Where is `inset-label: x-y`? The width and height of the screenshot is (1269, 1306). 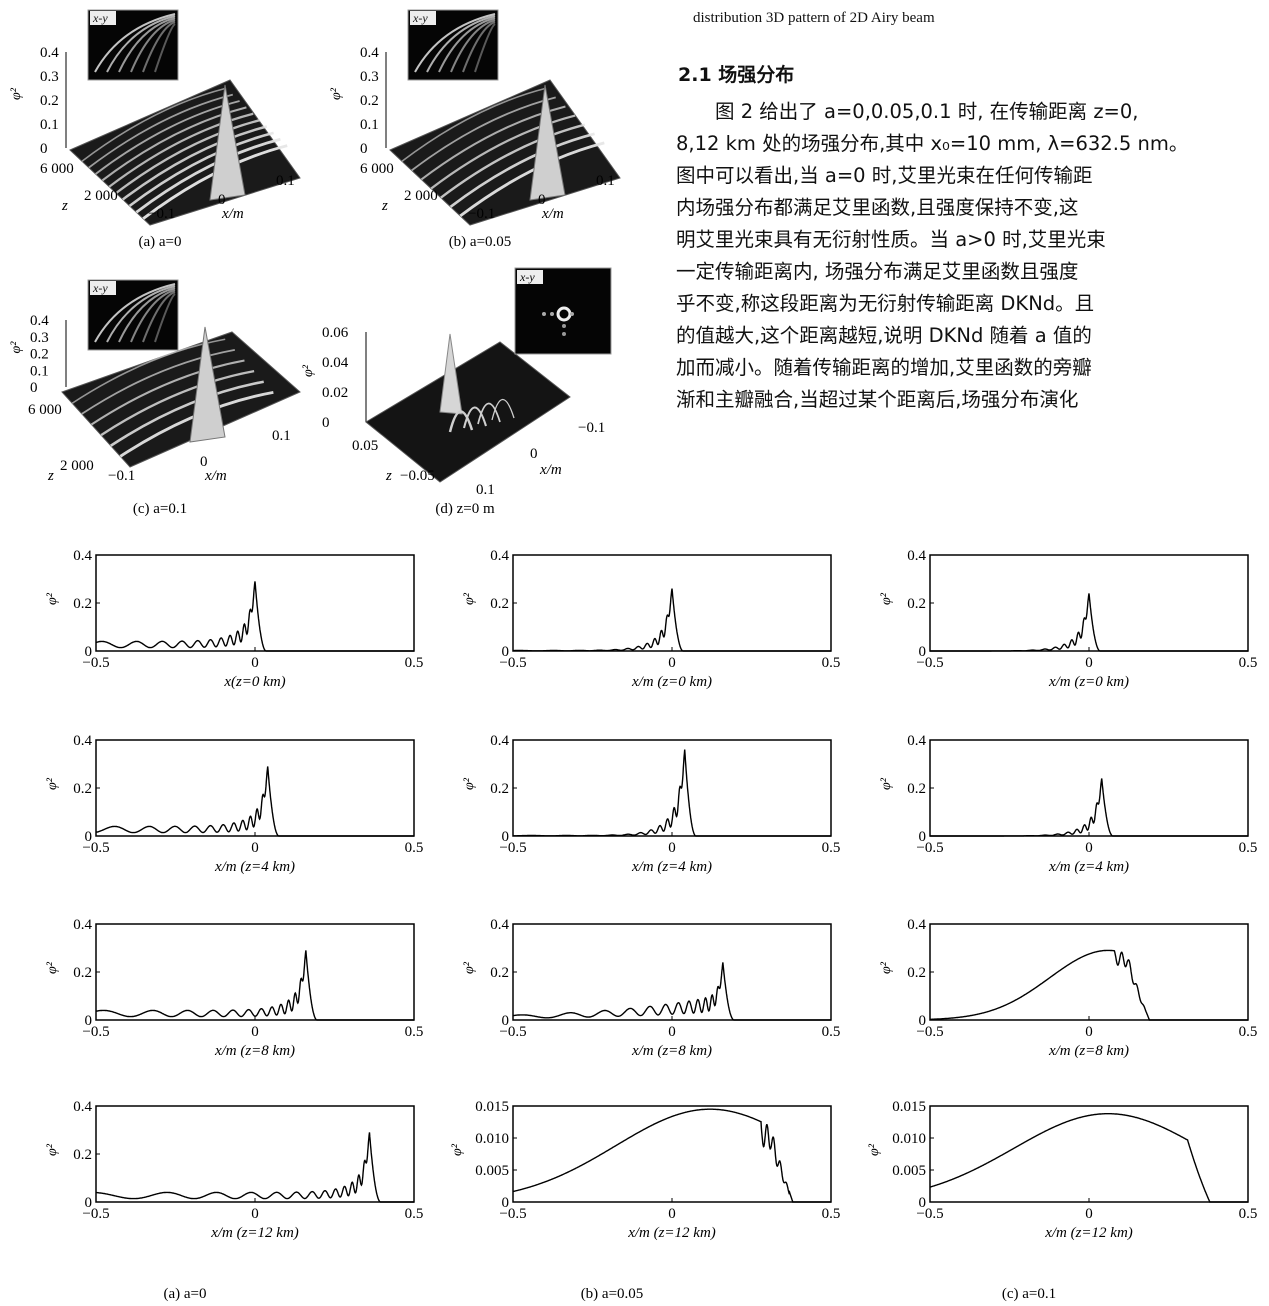 inset-label: x-y is located at coordinates (100, 288).